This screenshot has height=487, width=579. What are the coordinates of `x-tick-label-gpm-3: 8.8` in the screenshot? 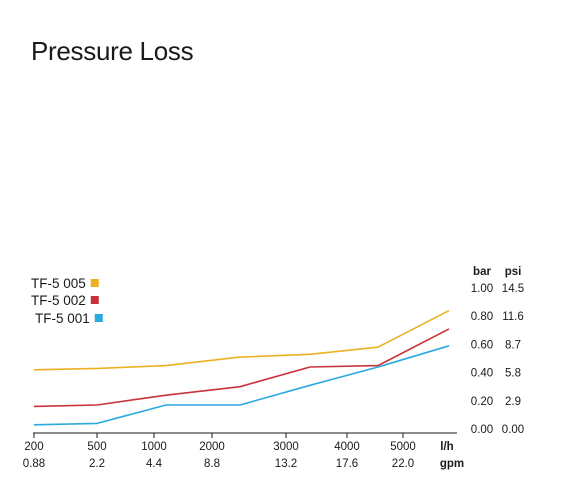 It's located at (212, 464).